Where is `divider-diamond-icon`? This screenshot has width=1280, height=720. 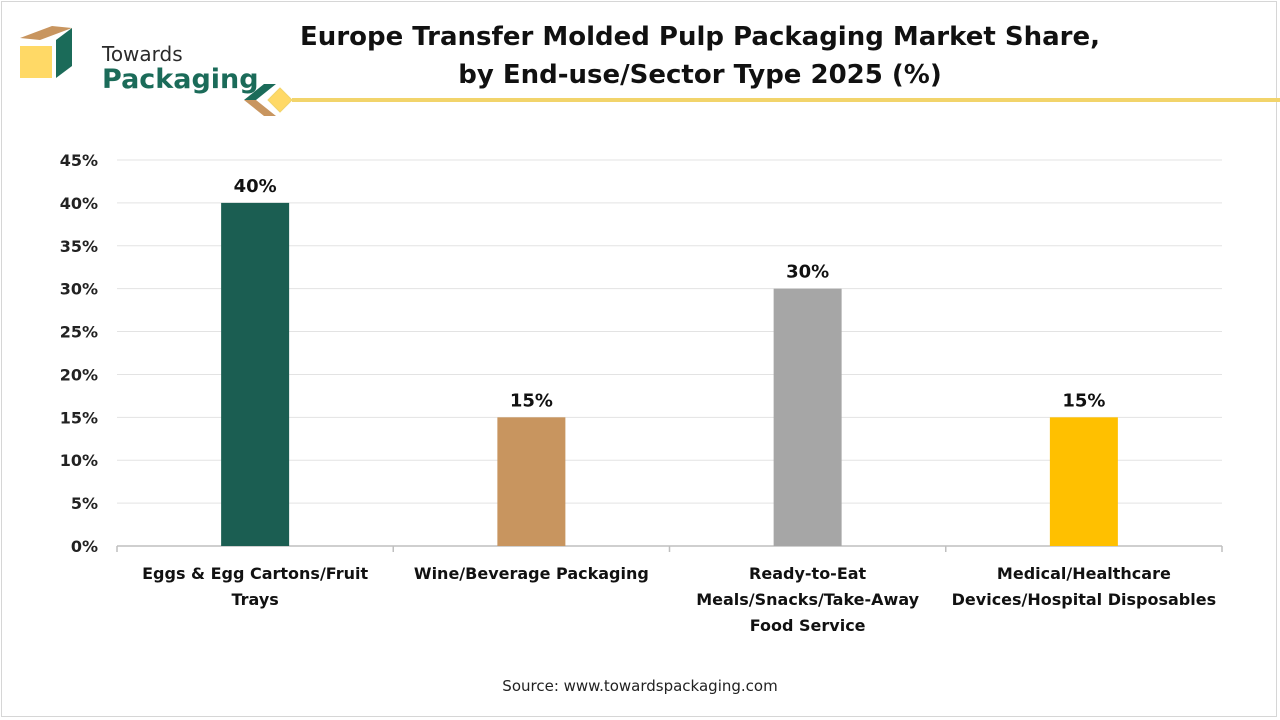
divider-diamond-icon is located at coordinates (280, 100).